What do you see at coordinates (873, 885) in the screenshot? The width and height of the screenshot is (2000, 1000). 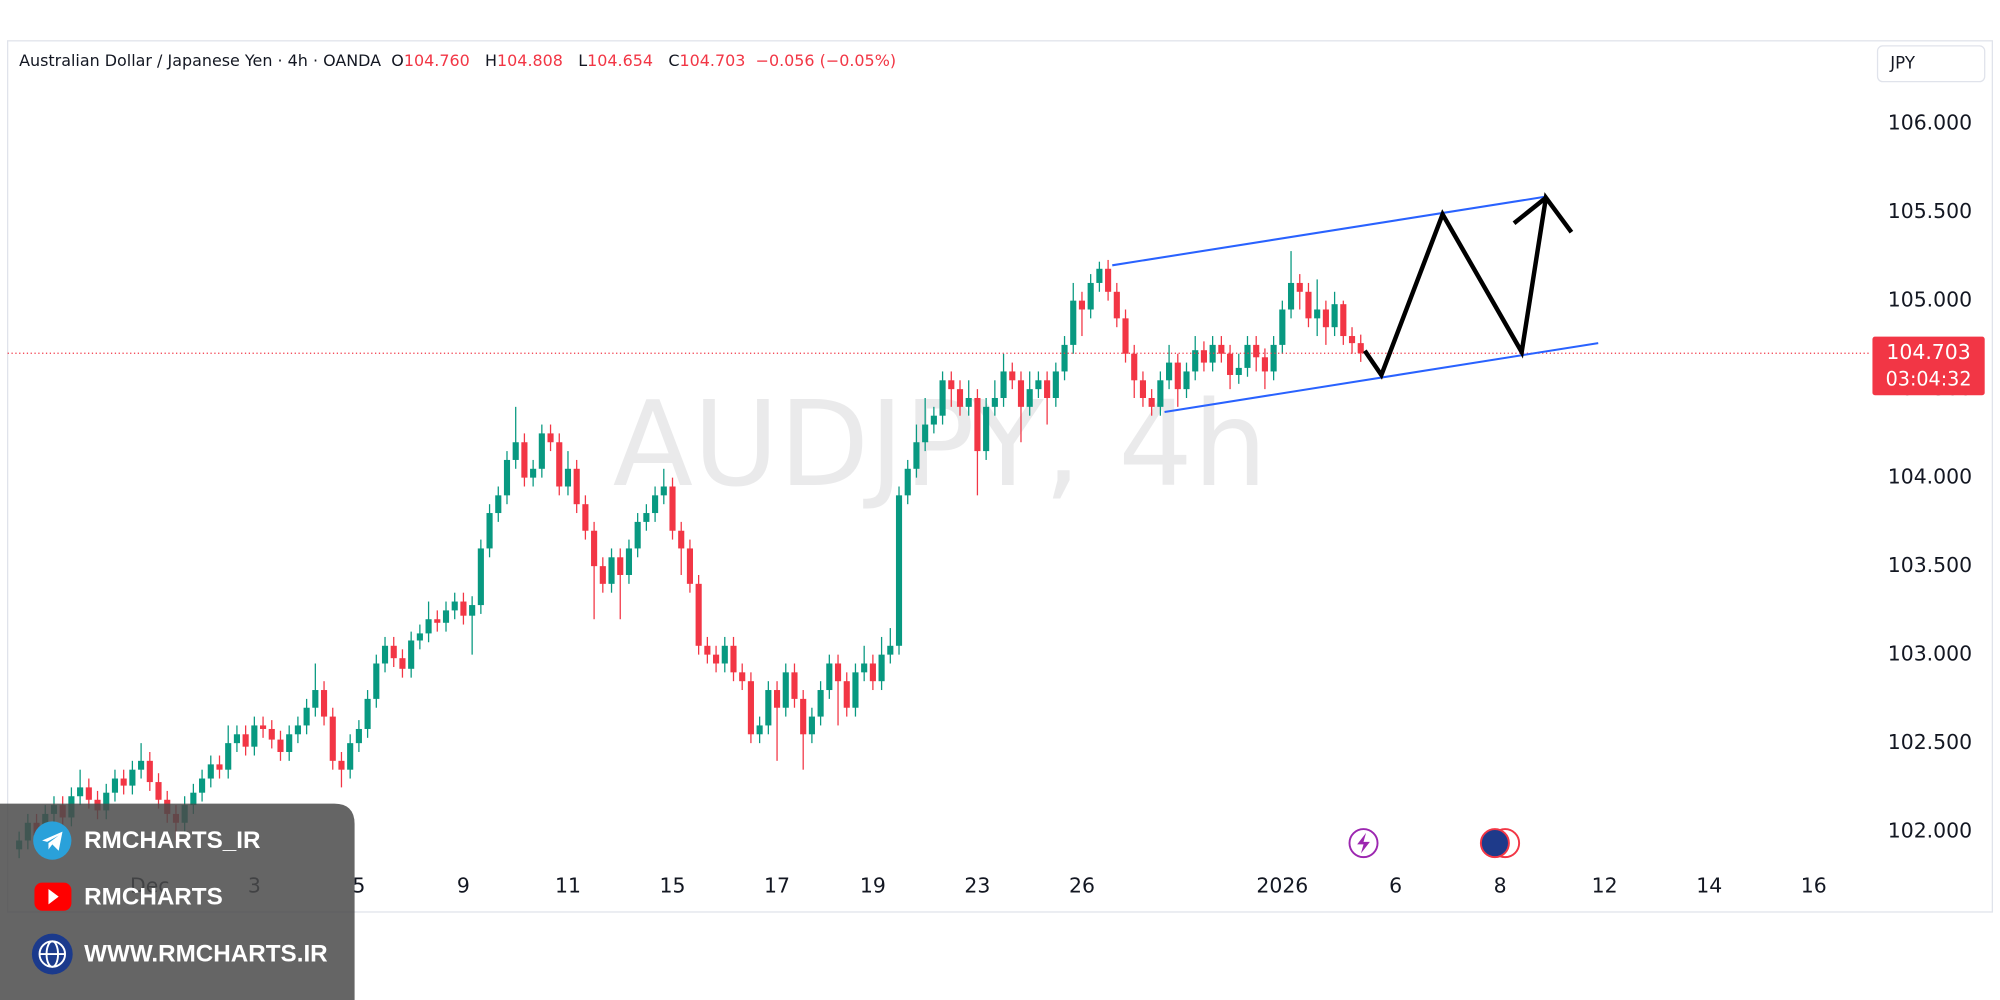 I see `x-tick-label: 19` at bounding box center [873, 885].